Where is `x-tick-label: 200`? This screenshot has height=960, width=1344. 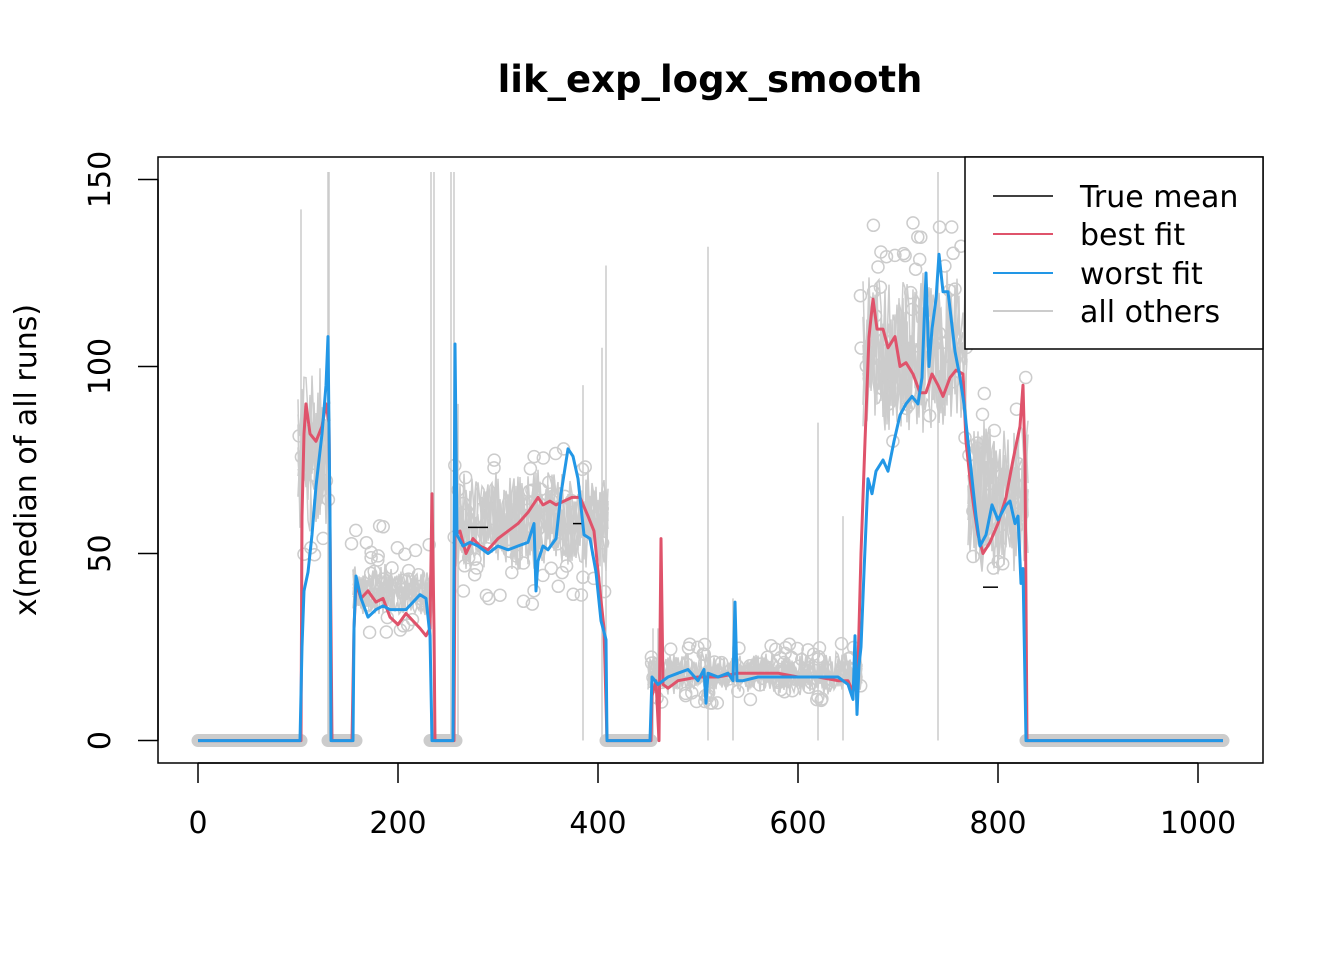
x-tick-label: 200 is located at coordinates (397, 823).